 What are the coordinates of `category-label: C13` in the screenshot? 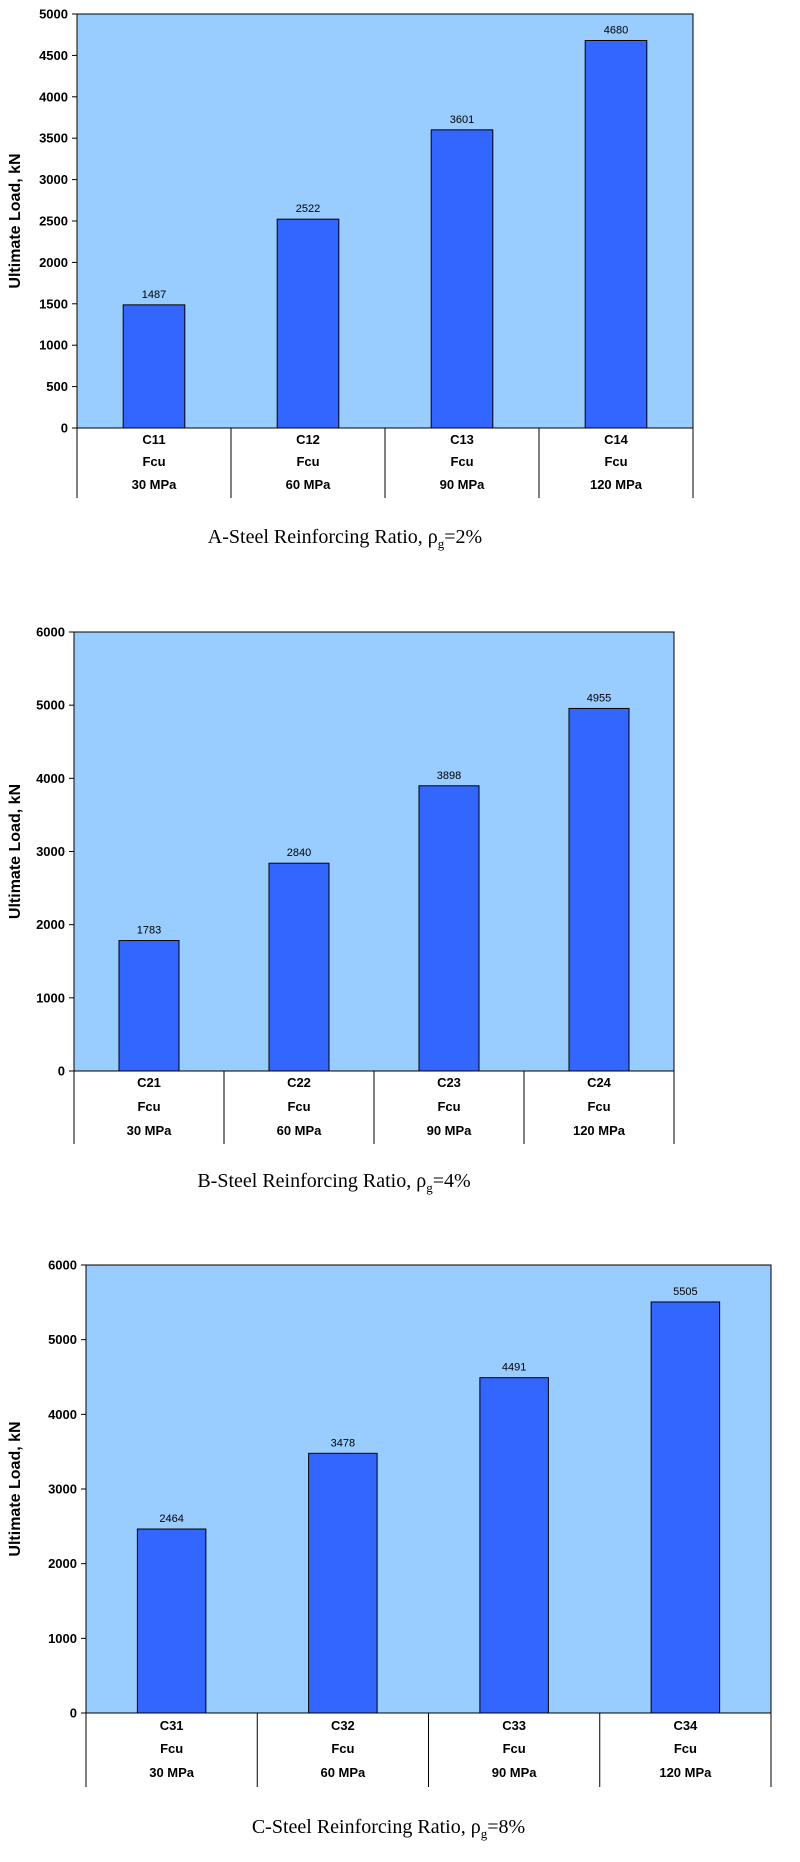 It's located at (462, 439).